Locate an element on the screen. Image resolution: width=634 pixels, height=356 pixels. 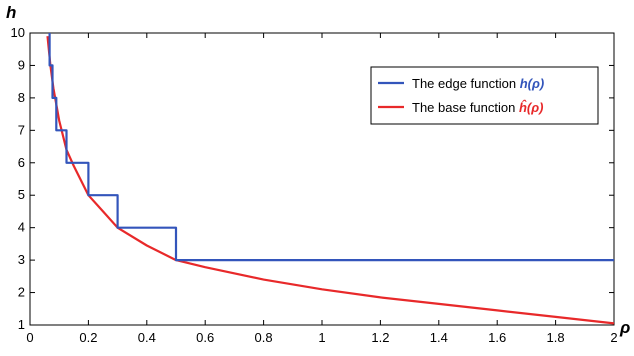
legend-entry-base-function: The base function ĥ(ρ) is located at coordinates (477, 107).